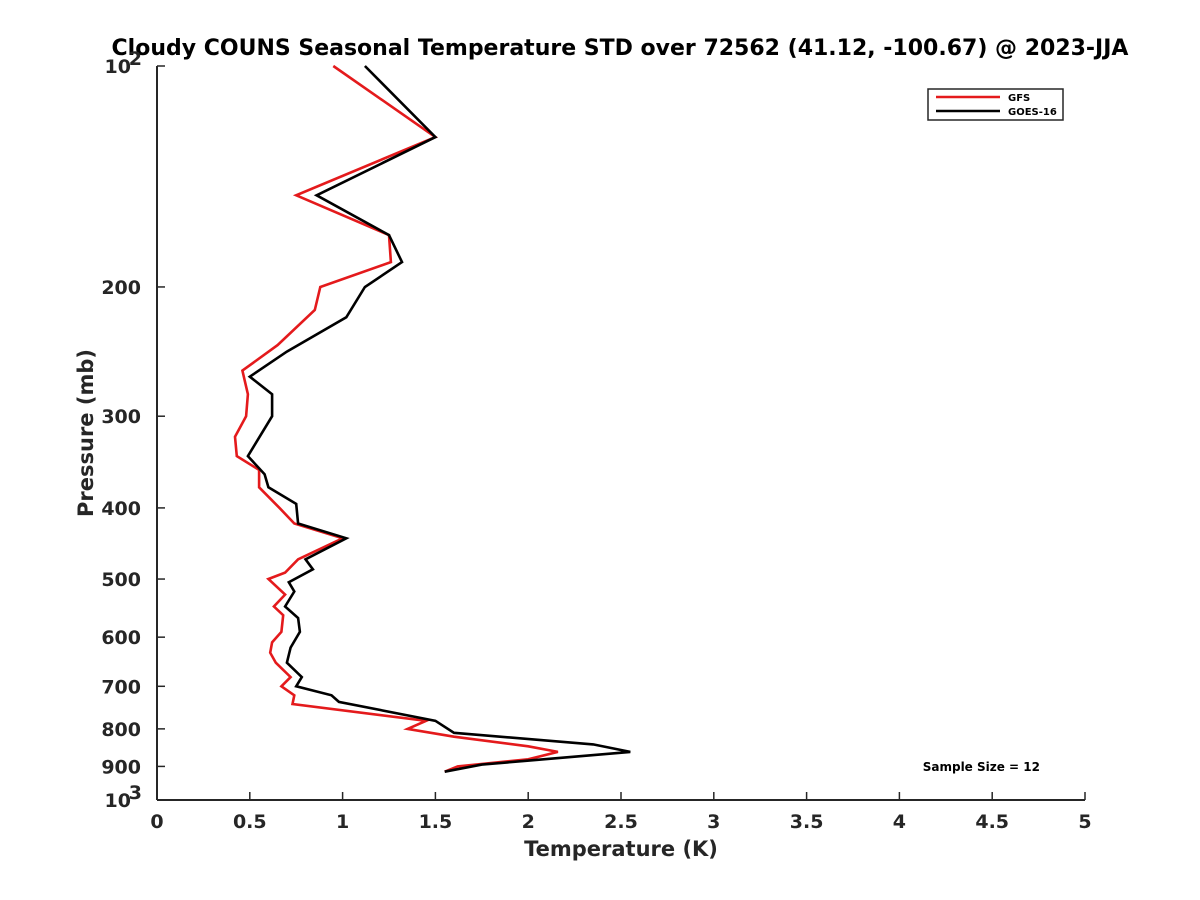 Image resolution: width=1200 pixels, height=900 pixels. I want to click on sample-size-annotation: Sample Size = 12, so click(981, 767).